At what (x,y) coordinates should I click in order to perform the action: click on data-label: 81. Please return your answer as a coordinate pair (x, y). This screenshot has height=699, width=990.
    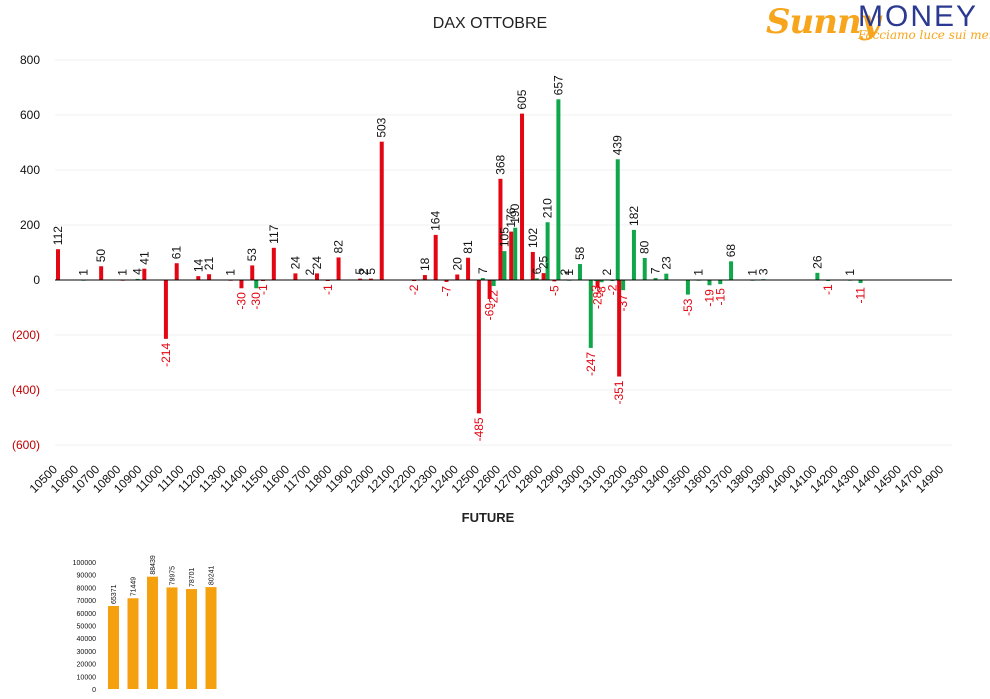
    Looking at the image, I should click on (468, 247).